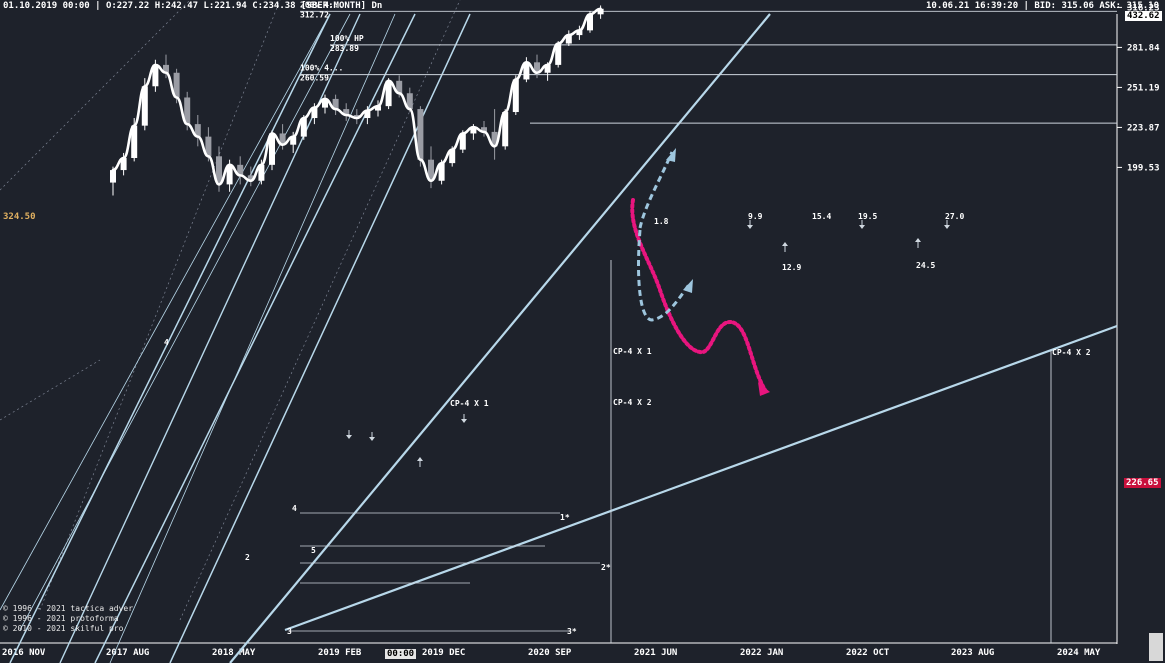  I want to click on time-axis-label: 2019 DEC, so click(443, 653).